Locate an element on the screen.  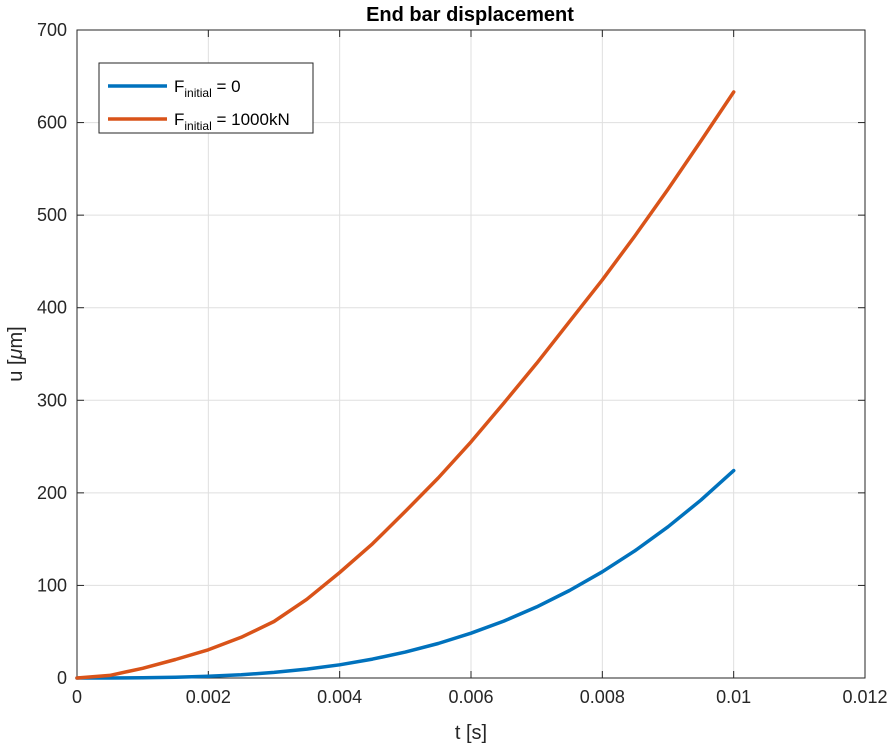
legend-box is located at coordinates (206, 98).